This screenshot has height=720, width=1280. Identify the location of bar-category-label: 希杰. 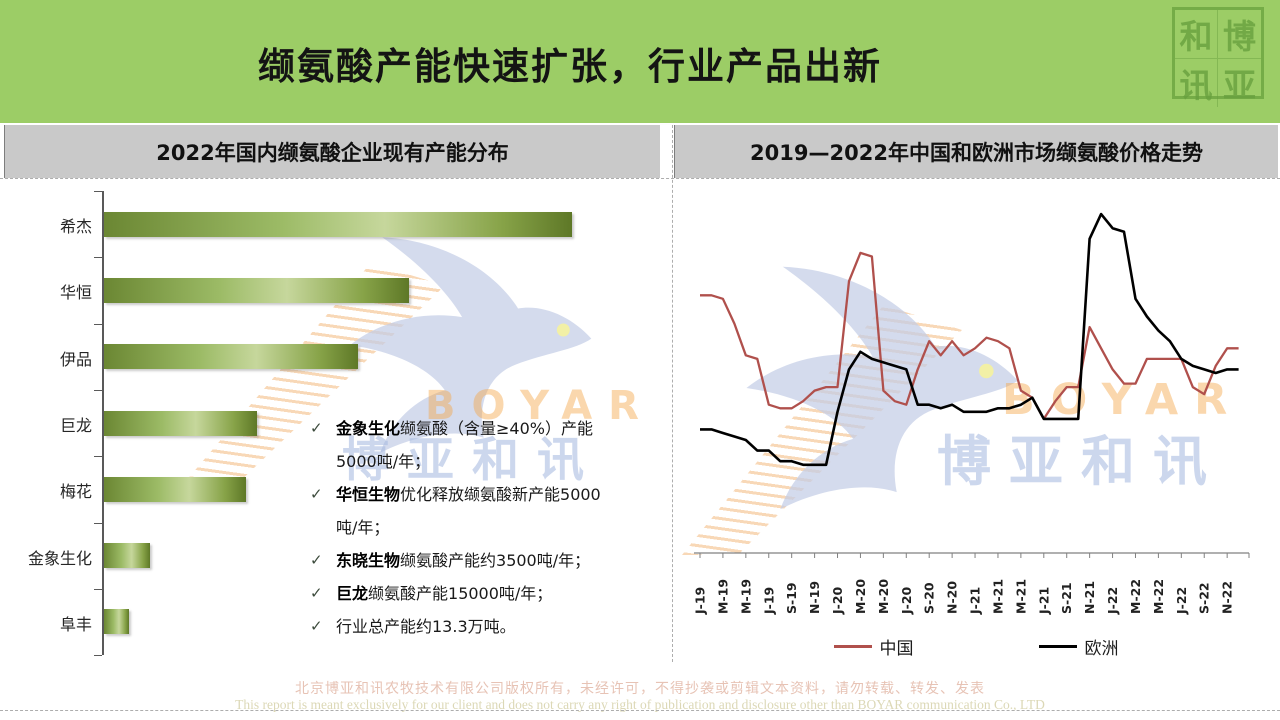
(75, 227).